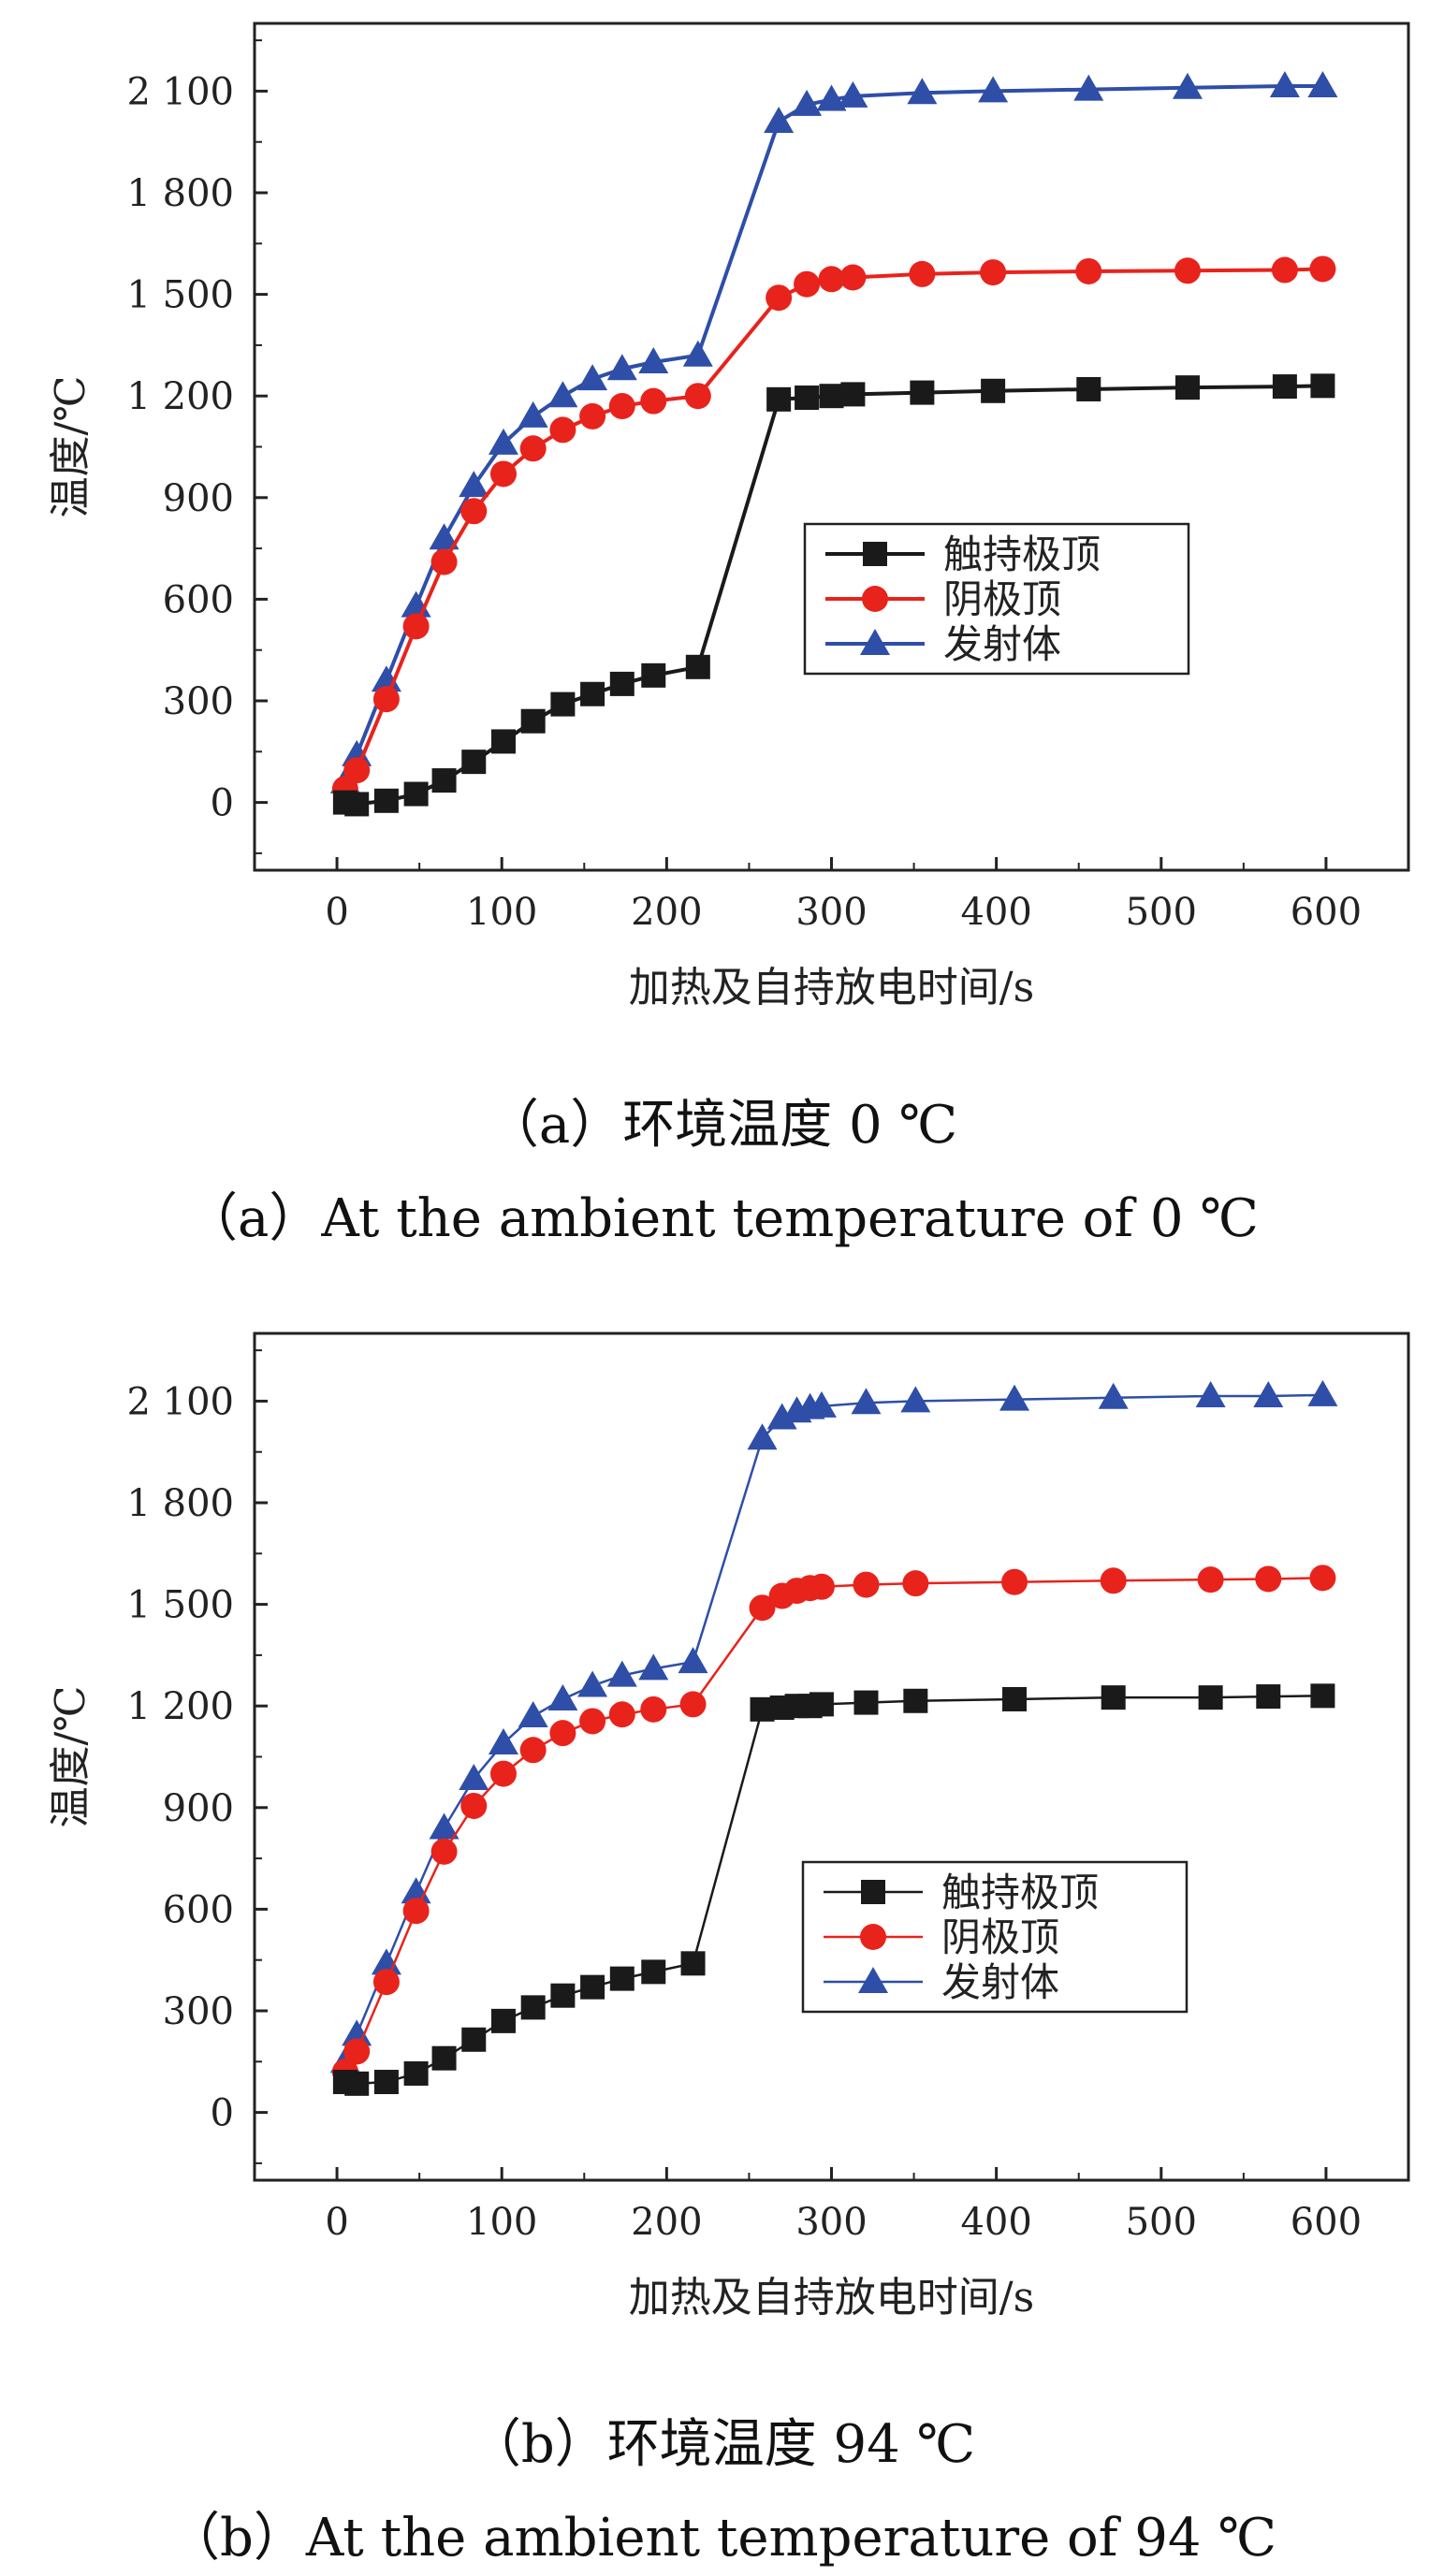 The width and height of the screenshot is (1444, 2576). I want to click on caption-cn-a: （a）环境温度 0 ℃, so click(722, 1125).